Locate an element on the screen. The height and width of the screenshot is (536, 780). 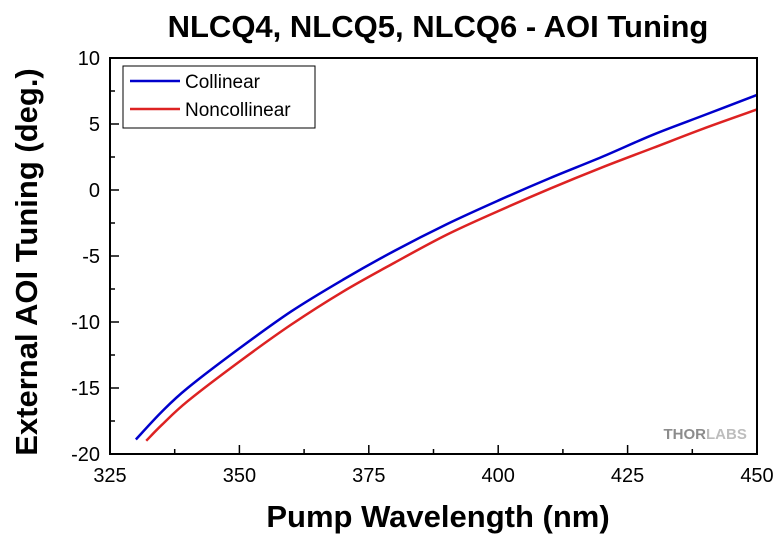
y-tick-label: -10 is located at coordinates (85, 323).